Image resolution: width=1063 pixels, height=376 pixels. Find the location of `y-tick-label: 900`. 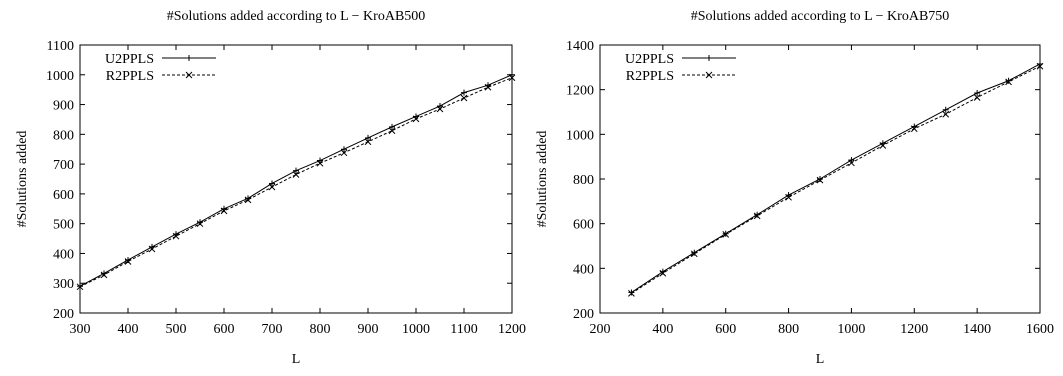

y-tick-label: 900 is located at coordinates (63, 106).